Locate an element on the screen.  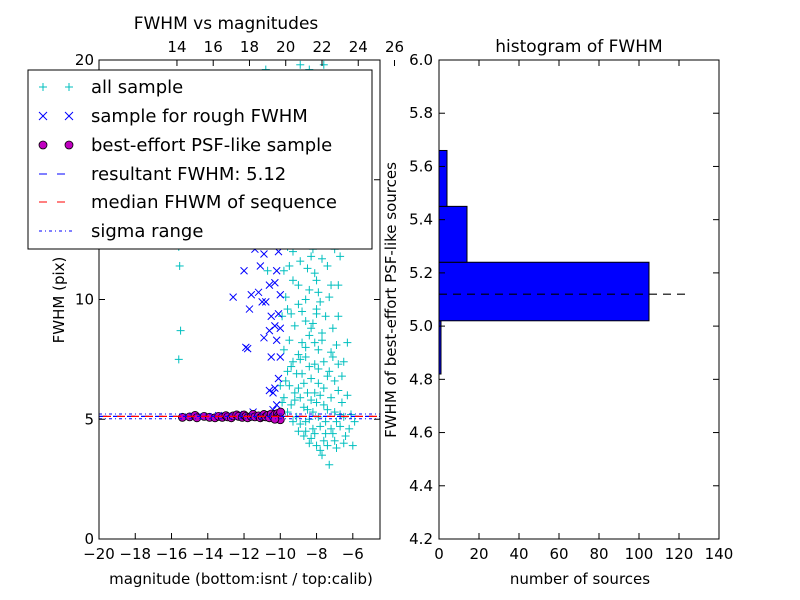
hist-y-tick-label: 4.8 is located at coordinates (421, 379).